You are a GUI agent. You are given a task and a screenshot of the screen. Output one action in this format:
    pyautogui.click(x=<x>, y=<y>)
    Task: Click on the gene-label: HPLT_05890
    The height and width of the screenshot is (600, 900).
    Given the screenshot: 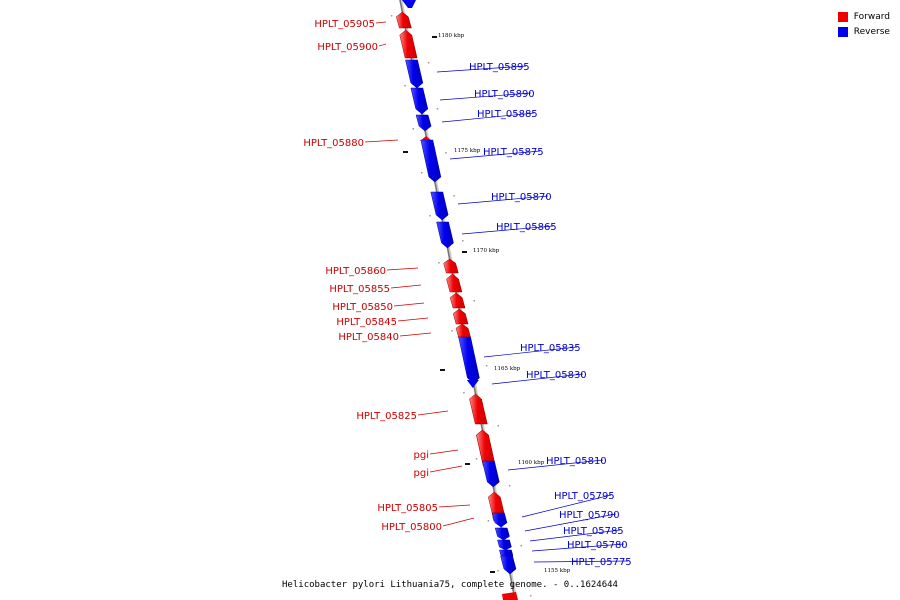 What is the action you would take?
    pyautogui.click(x=504, y=94)
    